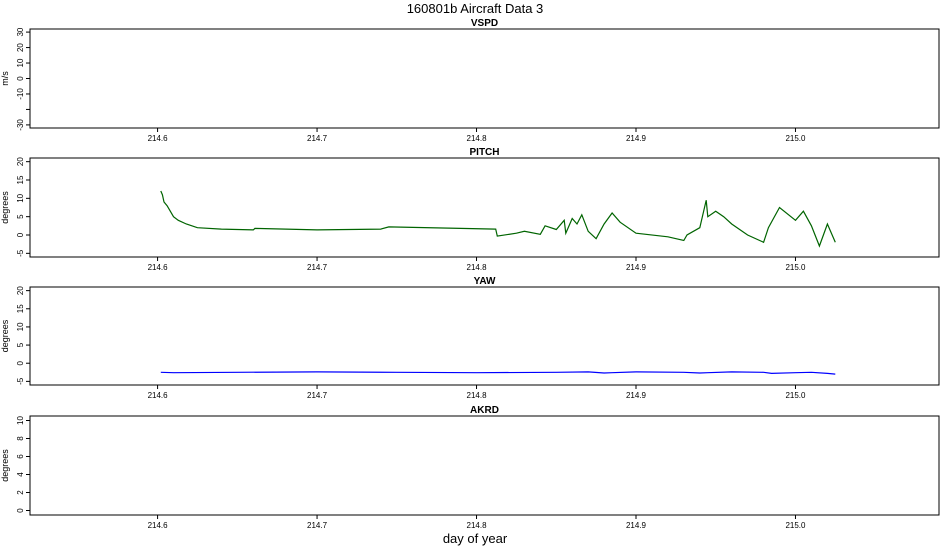 This screenshot has height=550, width=950. I want to click on y-tick-label: 8, so click(20, 438).